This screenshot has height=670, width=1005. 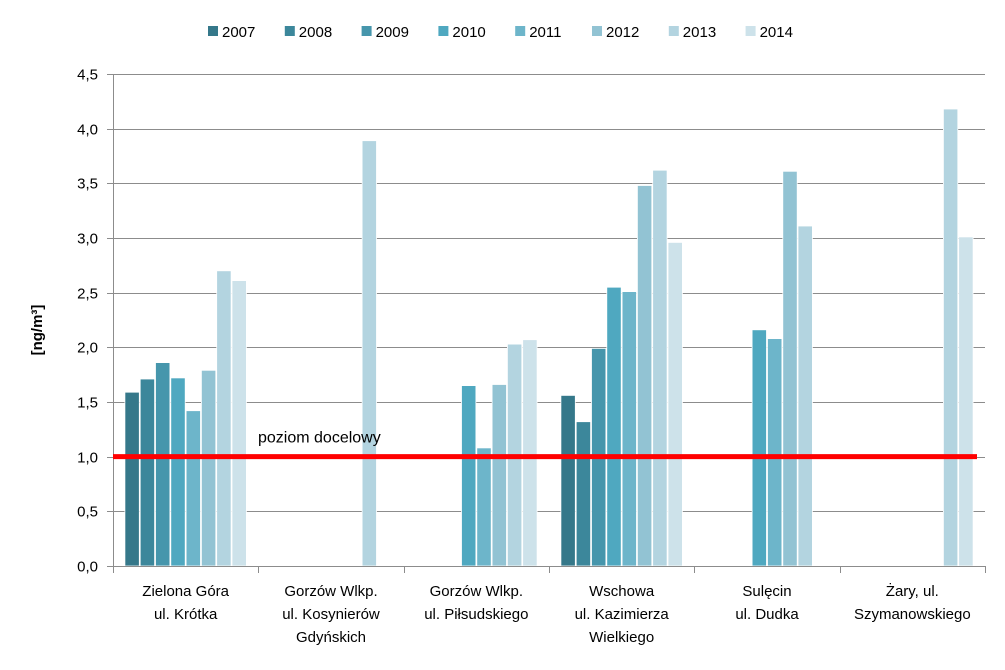 What do you see at coordinates (622, 591) in the screenshot?
I see `category-label-line: Wschowa` at bounding box center [622, 591].